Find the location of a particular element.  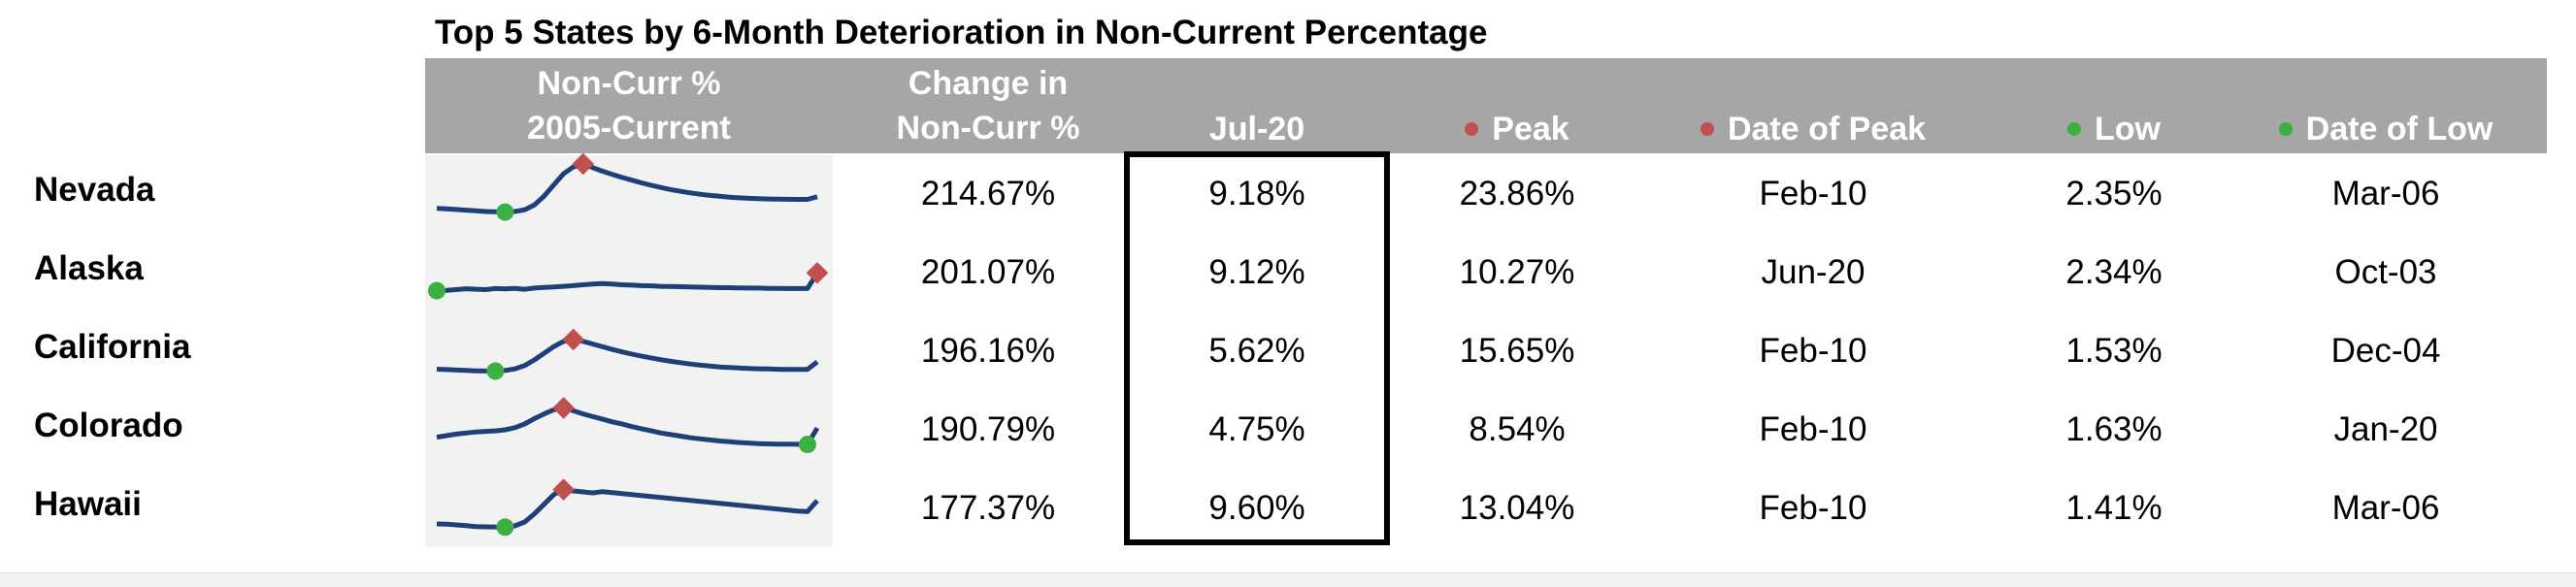

current-cell: 9.18% is located at coordinates (1256, 194).